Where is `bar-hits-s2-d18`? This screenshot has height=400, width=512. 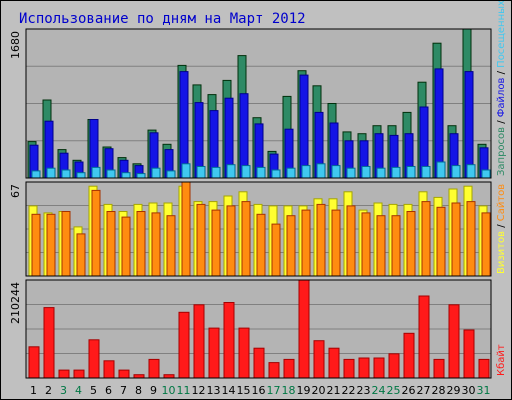
bar-hits-s2-d18 is located at coordinates (291, 173).